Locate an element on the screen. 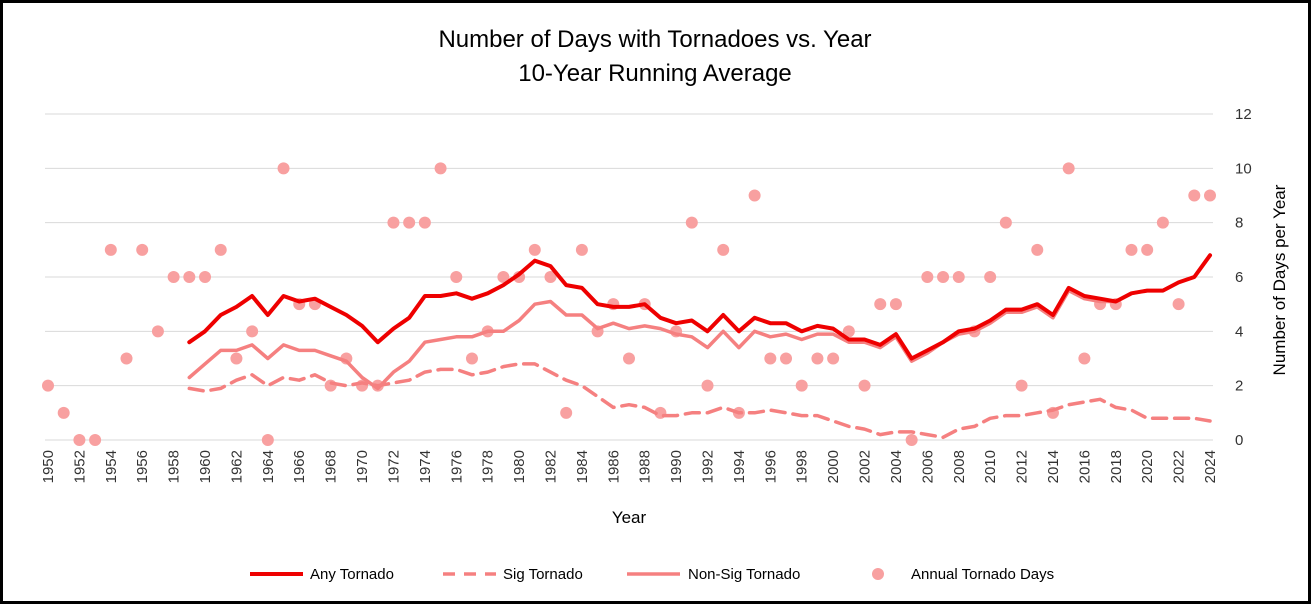 The width and height of the screenshot is (1311, 604). x-tick-label: 1976 is located at coordinates (456, 466).